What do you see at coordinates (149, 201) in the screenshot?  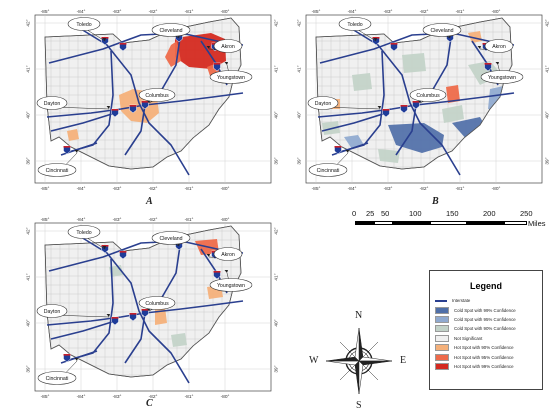 I see `panel-label-a: A` at bounding box center [149, 201].